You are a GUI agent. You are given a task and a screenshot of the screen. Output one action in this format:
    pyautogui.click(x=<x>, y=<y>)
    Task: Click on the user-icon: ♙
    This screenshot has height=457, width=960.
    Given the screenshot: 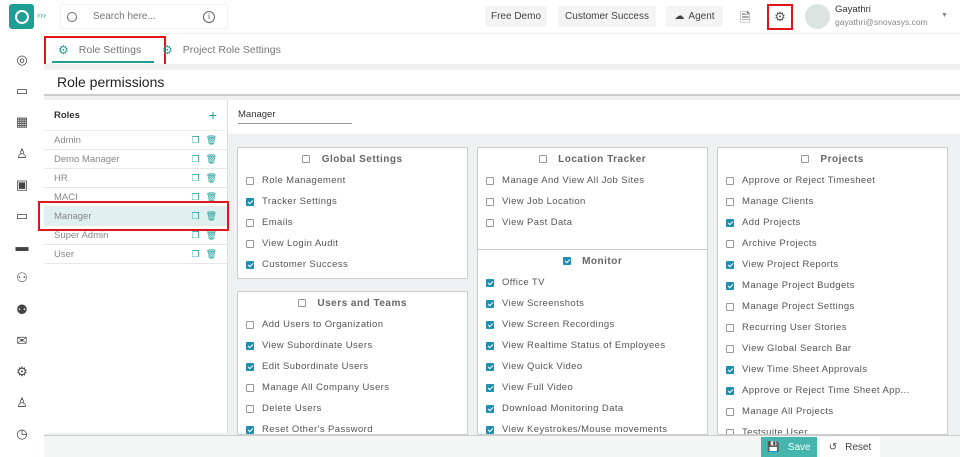 What is the action you would take?
    pyautogui.click(x=22, y=153)
    